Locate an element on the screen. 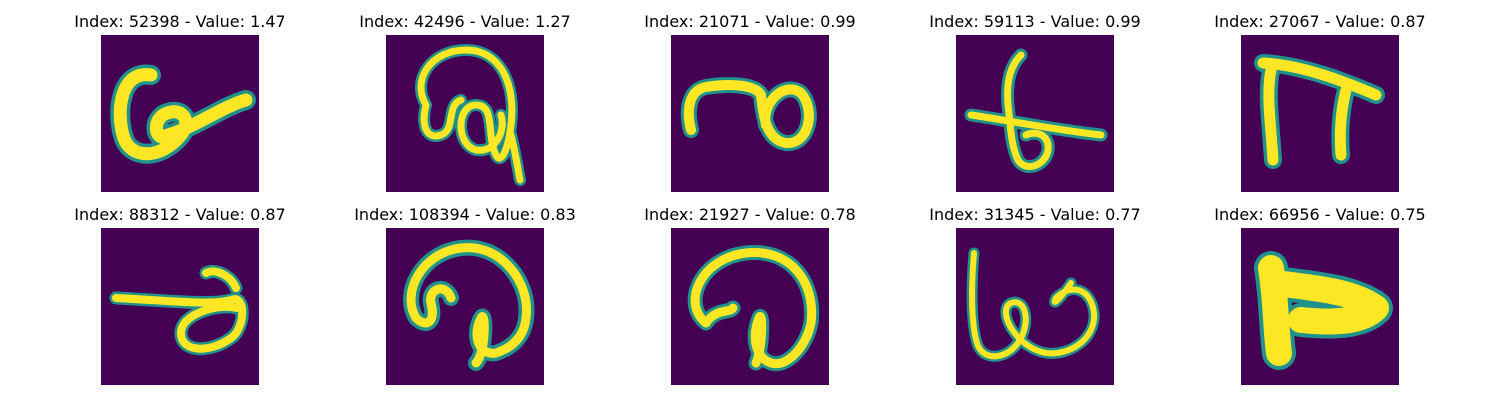  image-title: Index: 52398 - Value: 1.47 is located at coordinates (180, 21).